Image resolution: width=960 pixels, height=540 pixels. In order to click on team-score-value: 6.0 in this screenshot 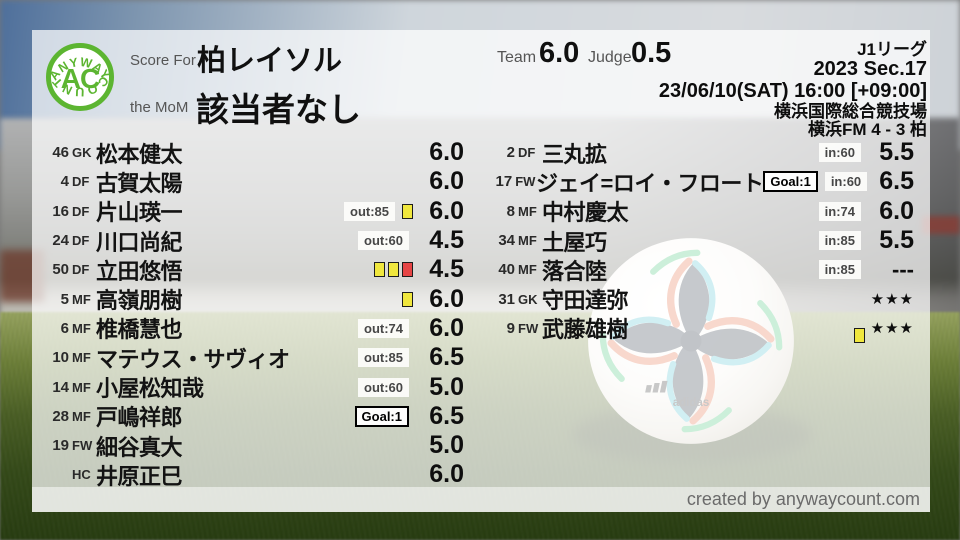, I will do `click(559, 53)`.